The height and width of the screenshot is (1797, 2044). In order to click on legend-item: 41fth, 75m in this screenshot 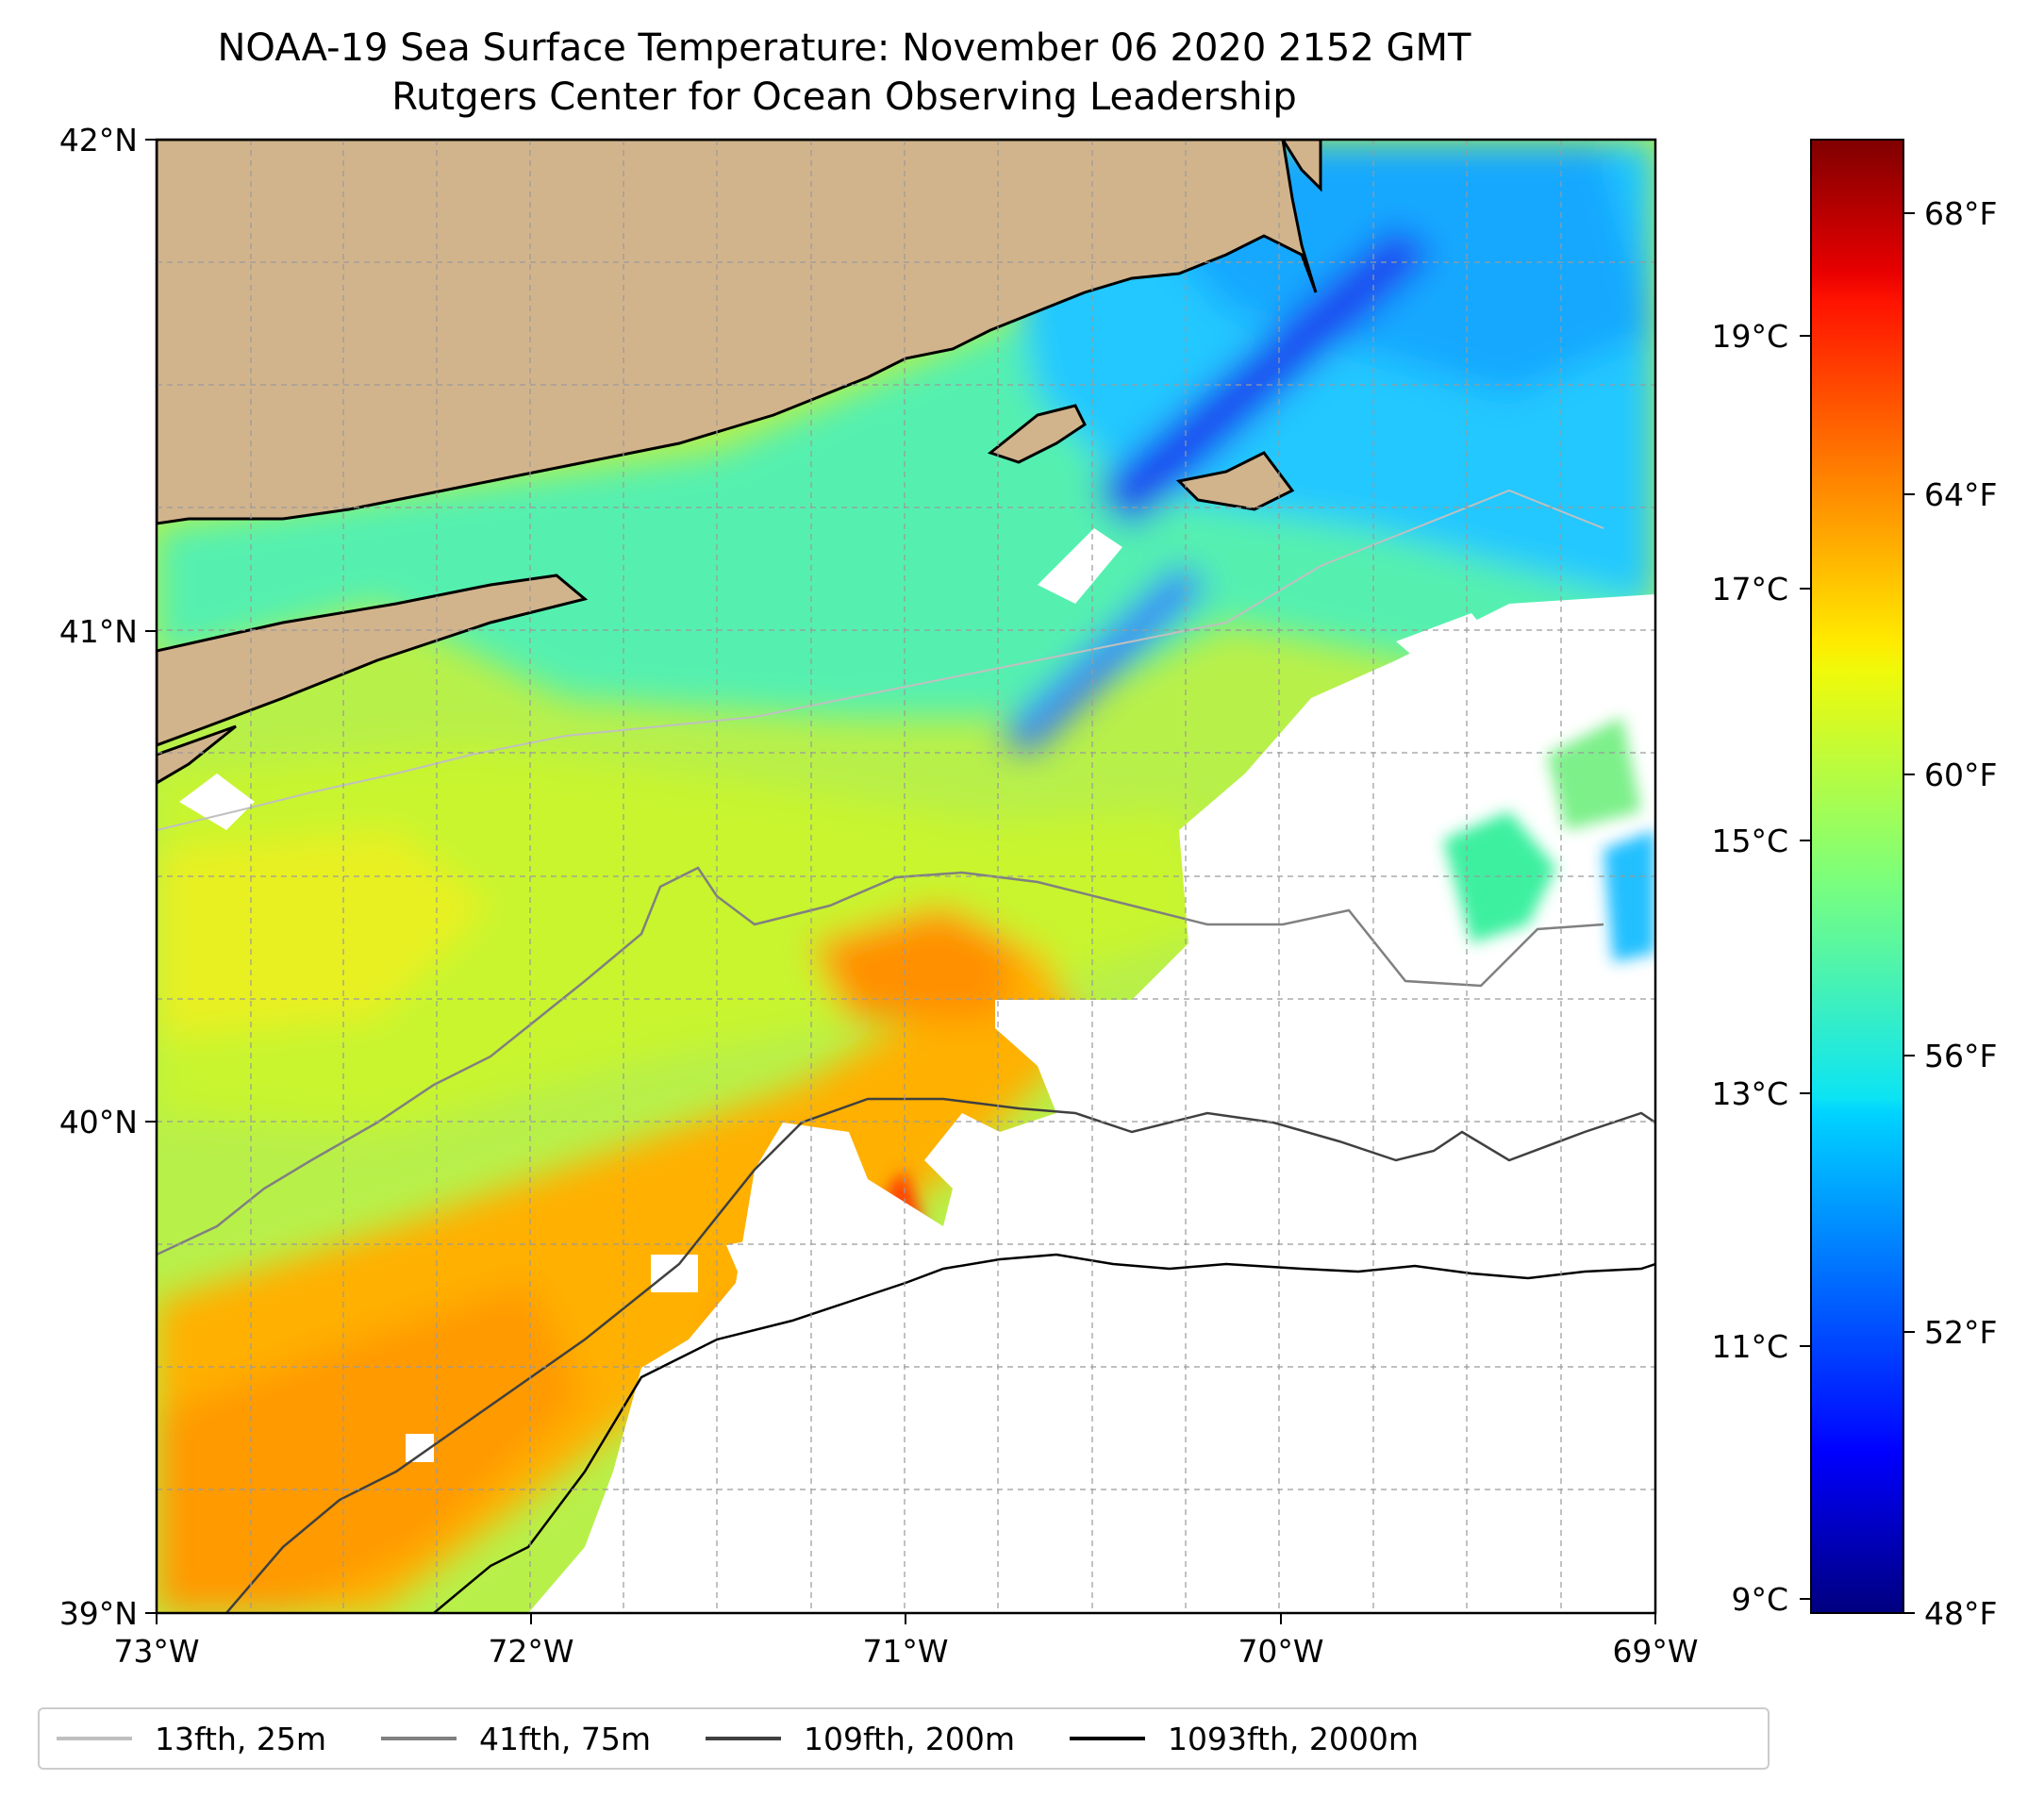, I will do `click(516, 1739)`.